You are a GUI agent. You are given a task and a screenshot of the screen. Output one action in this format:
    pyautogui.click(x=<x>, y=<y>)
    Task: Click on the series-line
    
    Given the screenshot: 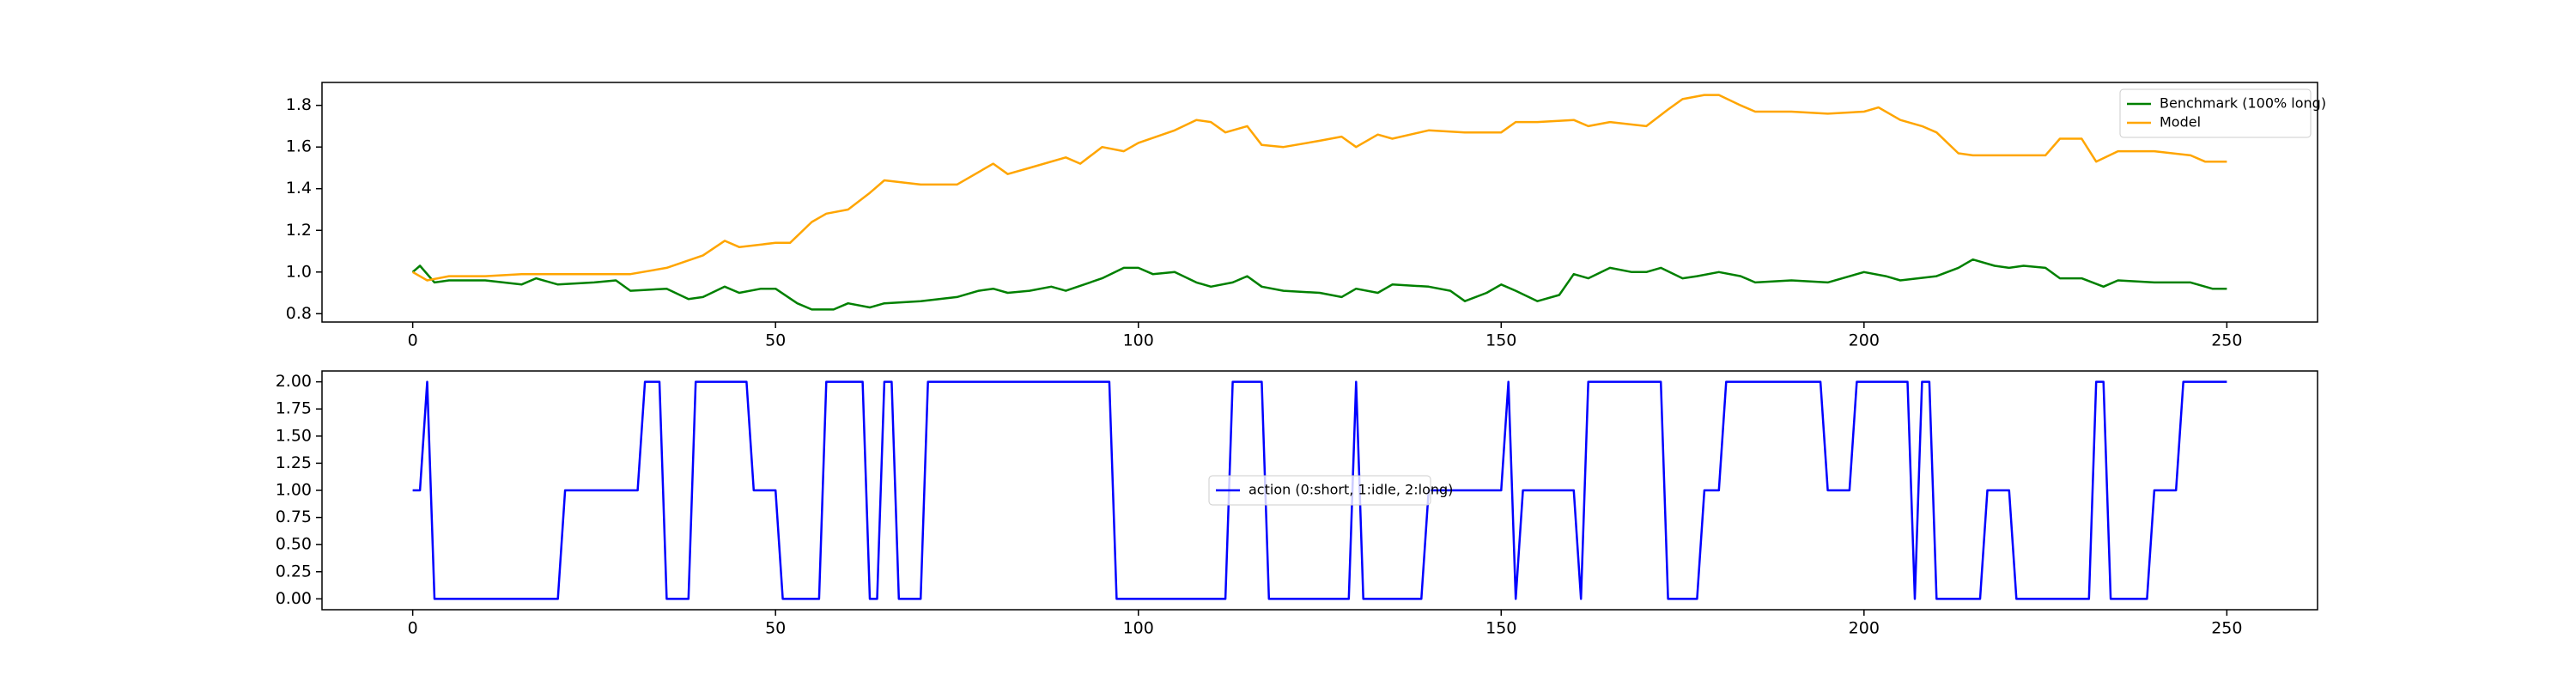 What is the action you would take?
    pyautogui.click(x=1319, y=284)
    